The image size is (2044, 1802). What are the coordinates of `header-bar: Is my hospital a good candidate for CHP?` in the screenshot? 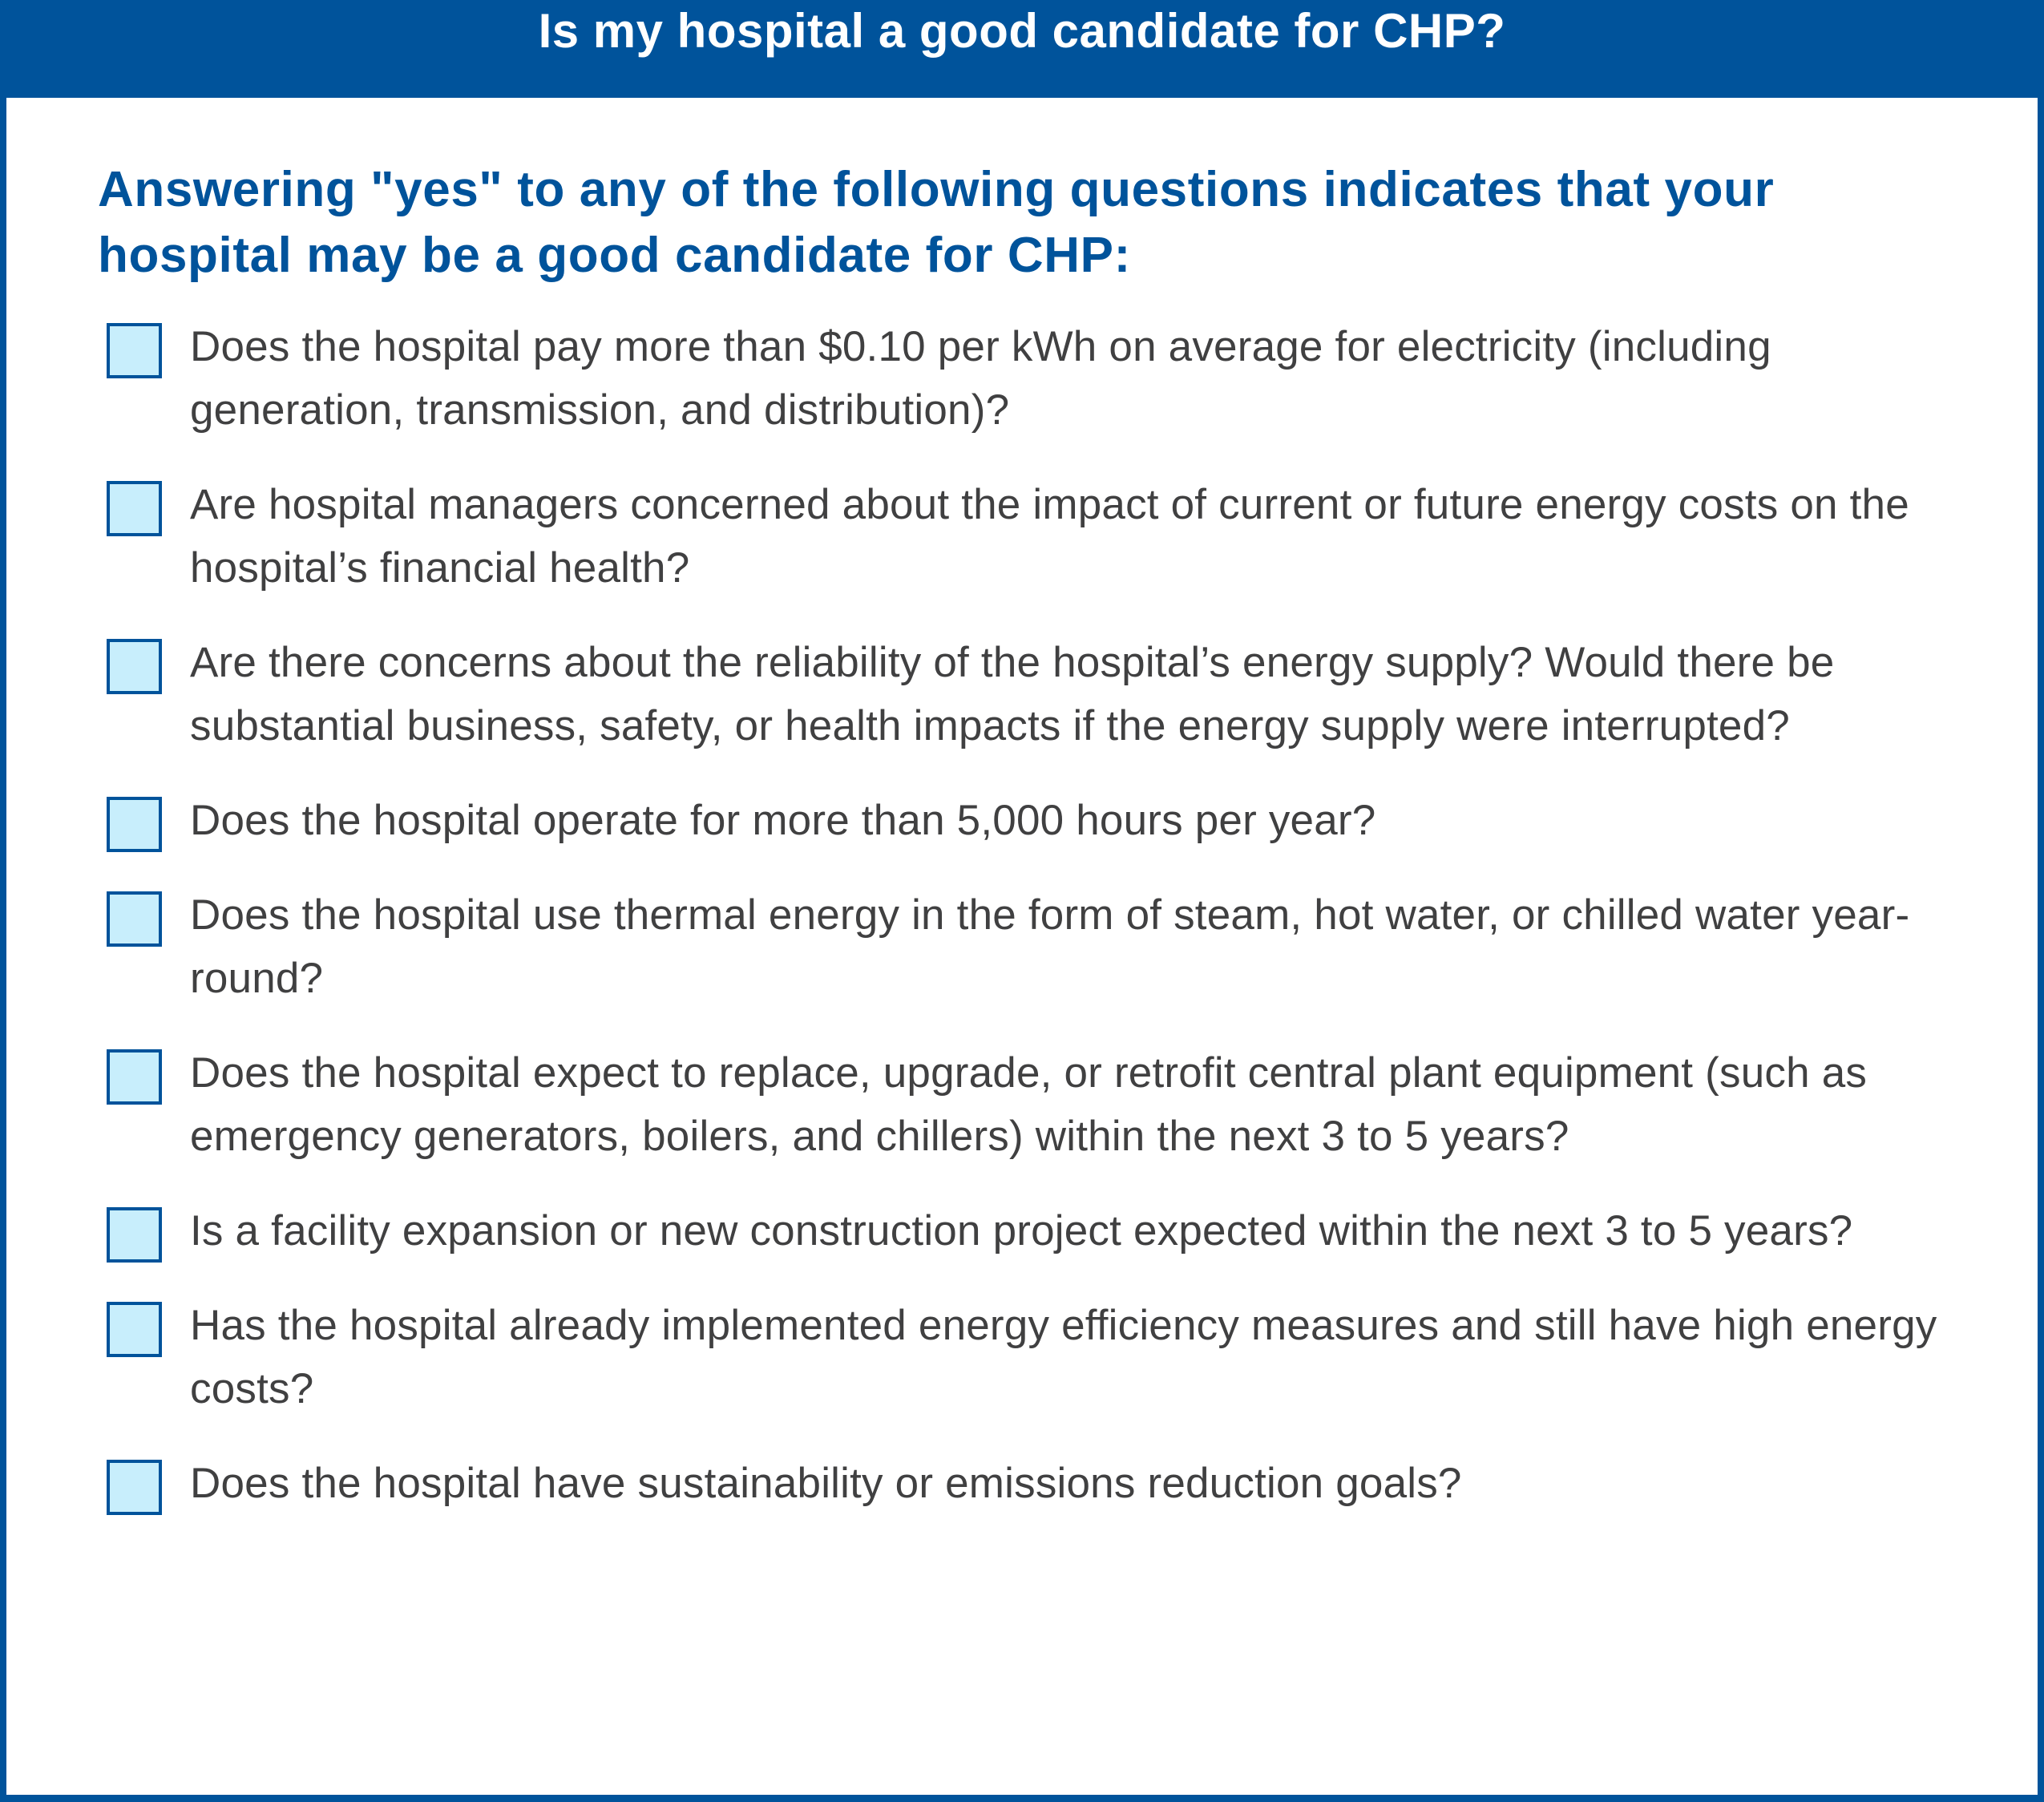 It's located at (1022, 49).